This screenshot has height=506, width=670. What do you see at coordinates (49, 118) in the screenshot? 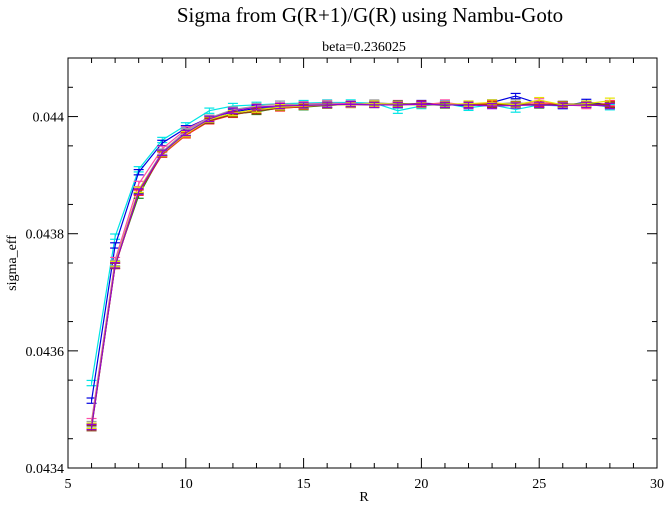
I see `y-tick-label: 0.044` at bounding box center [49, 118].